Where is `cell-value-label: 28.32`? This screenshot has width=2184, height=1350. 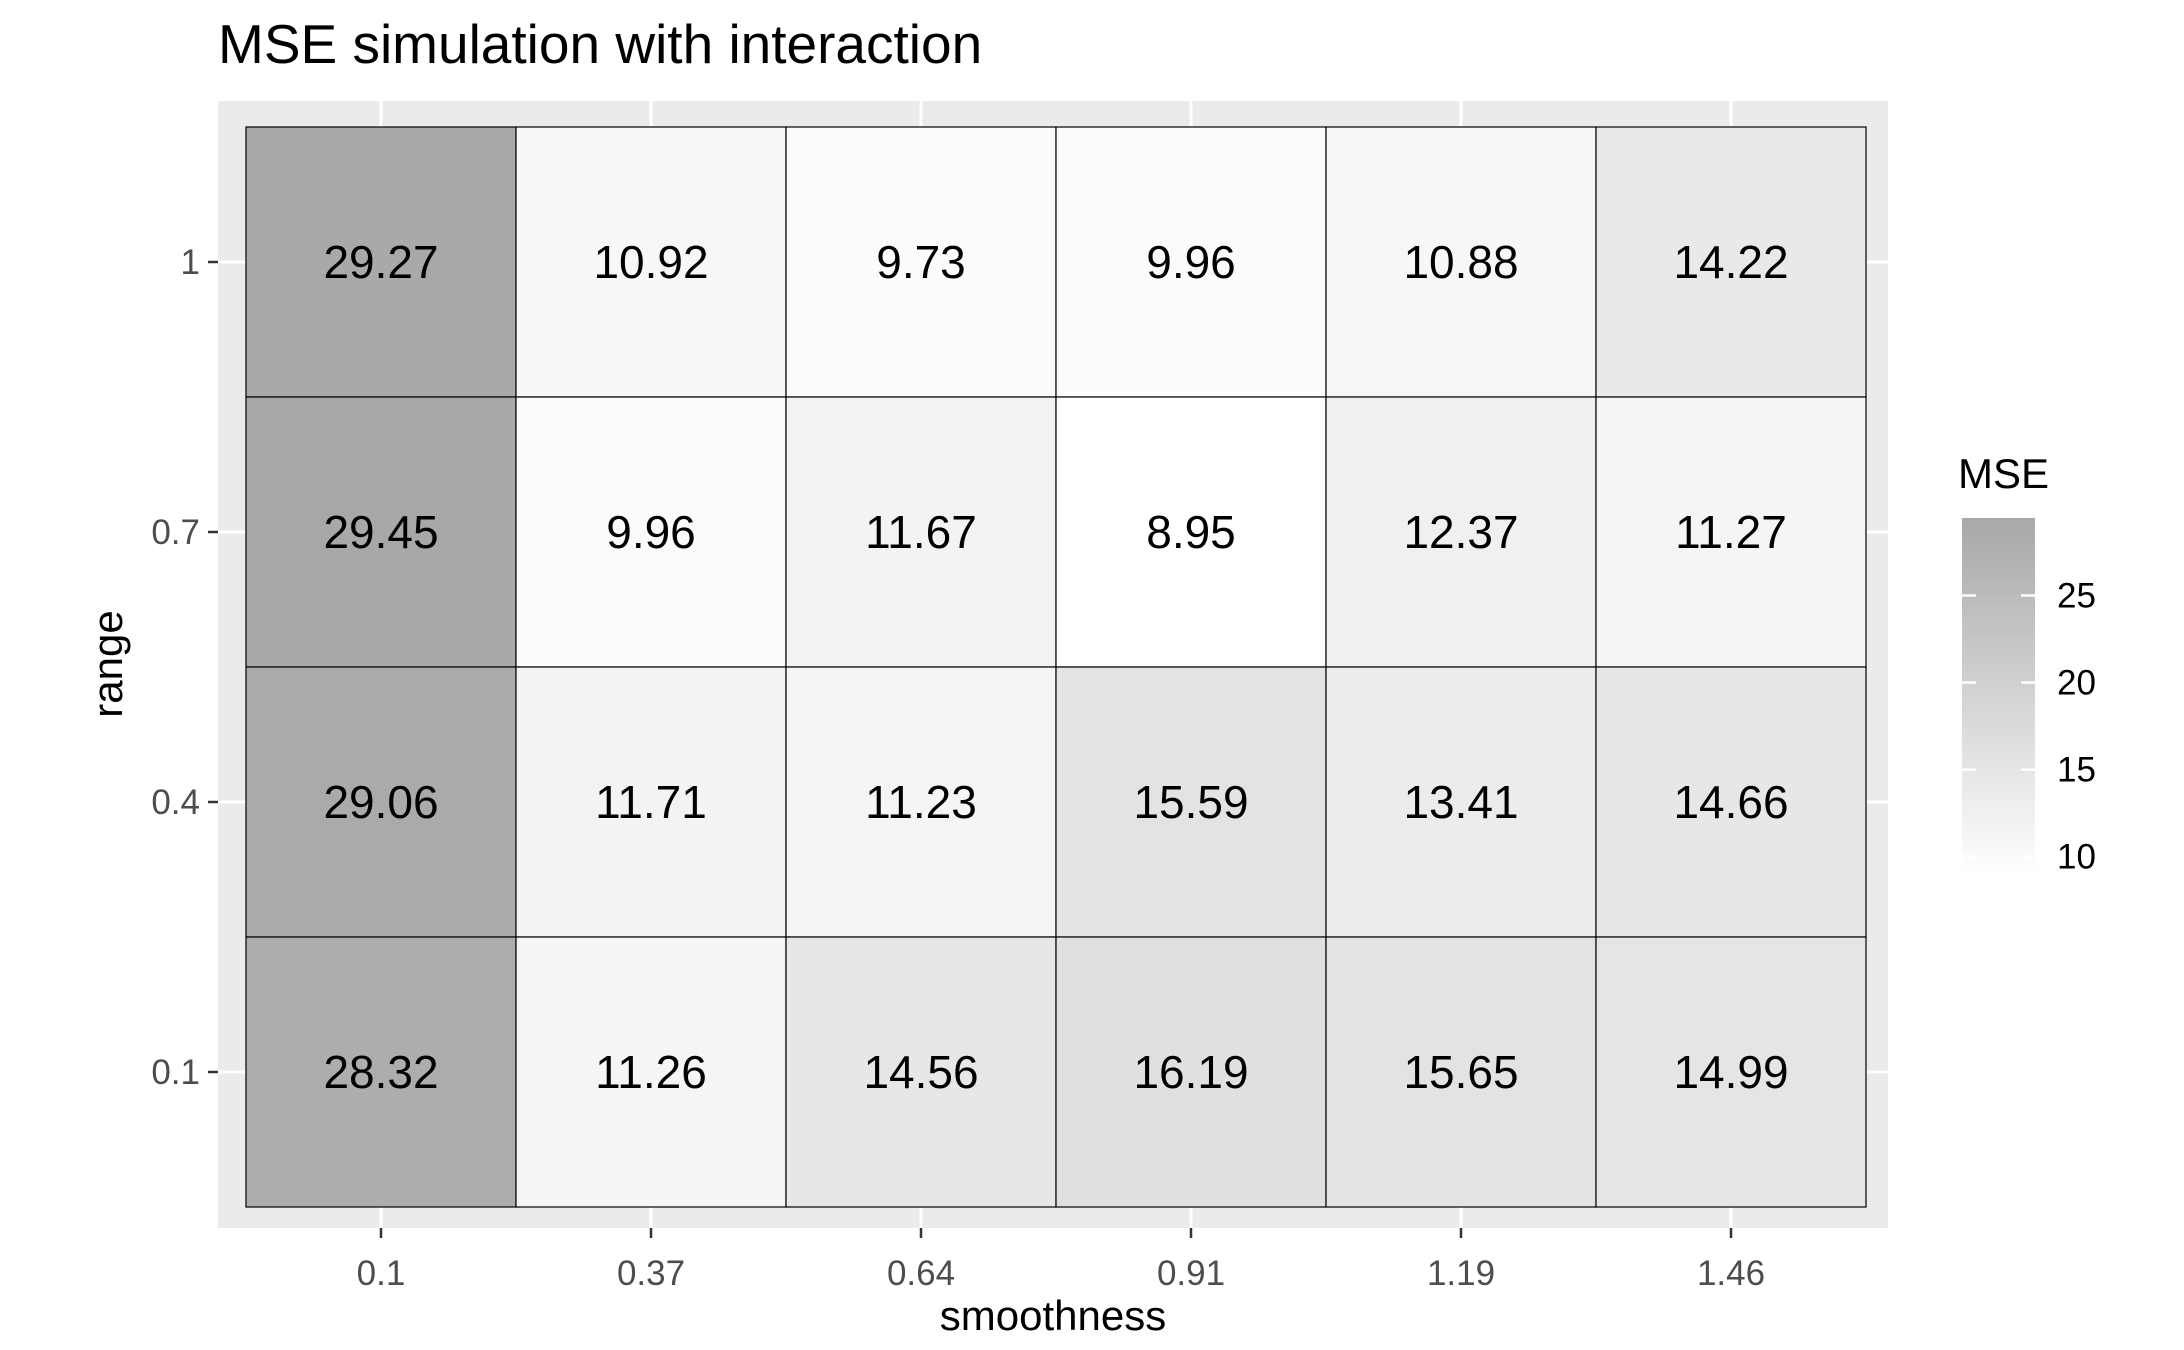
cell-value-label: 28.32 is located at coordinates (380, 1072).